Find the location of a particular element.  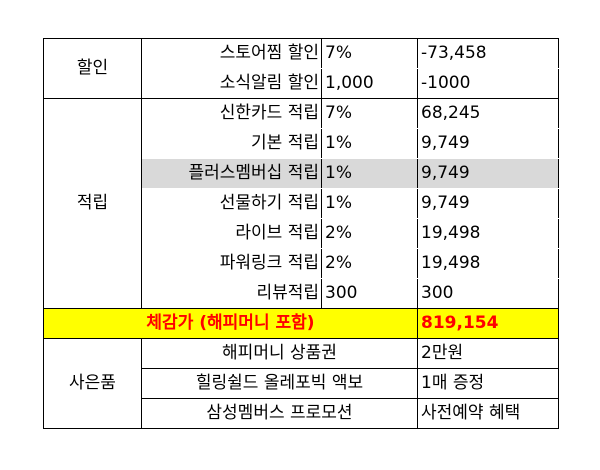

gift-value: 1매 증정 is located at coordinates (488, 383).